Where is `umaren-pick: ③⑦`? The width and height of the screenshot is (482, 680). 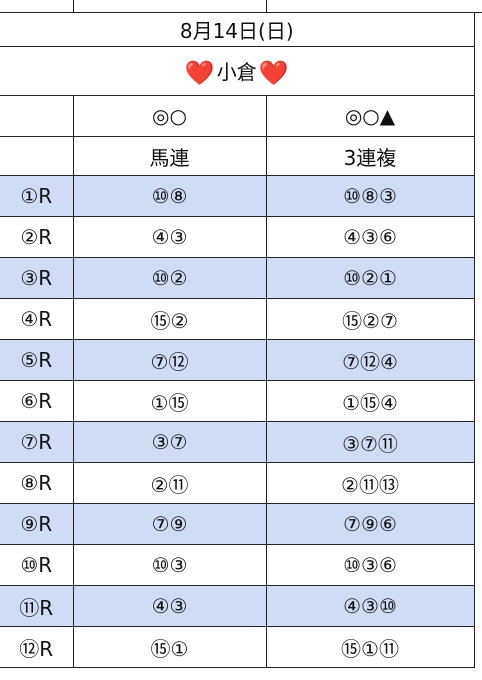
umaren-pick: ③⑦ is located at coordinates (169, 442).